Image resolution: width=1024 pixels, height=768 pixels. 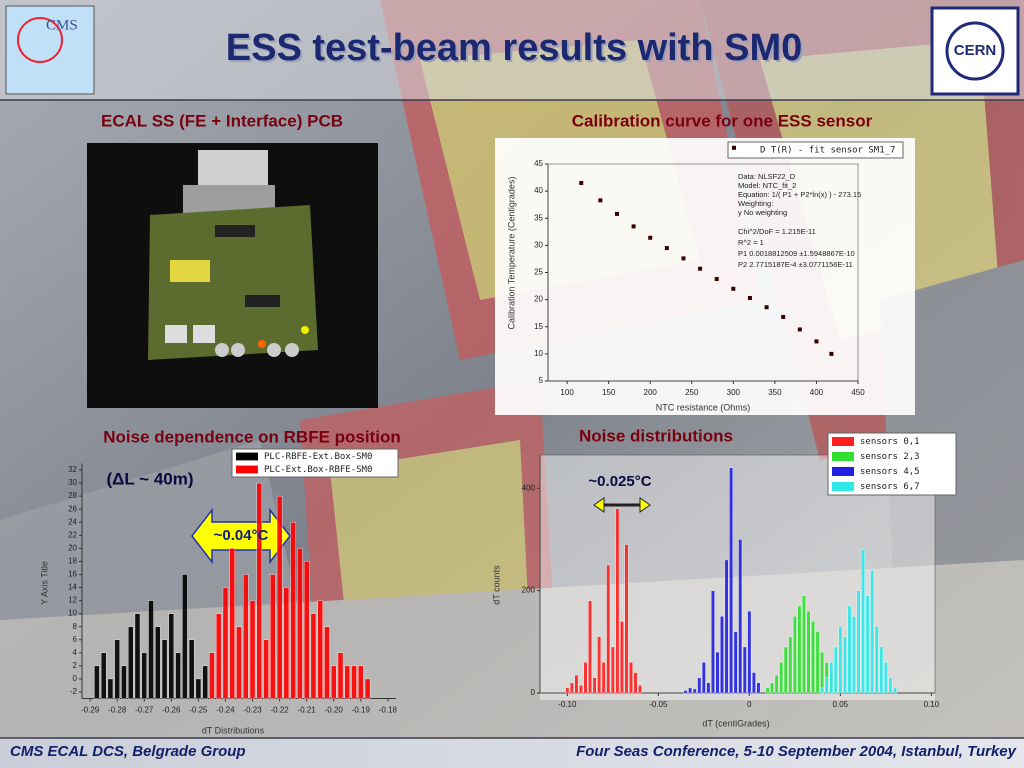 I want to click on x-tick-label: -0.29, so click(x=90, y=710).